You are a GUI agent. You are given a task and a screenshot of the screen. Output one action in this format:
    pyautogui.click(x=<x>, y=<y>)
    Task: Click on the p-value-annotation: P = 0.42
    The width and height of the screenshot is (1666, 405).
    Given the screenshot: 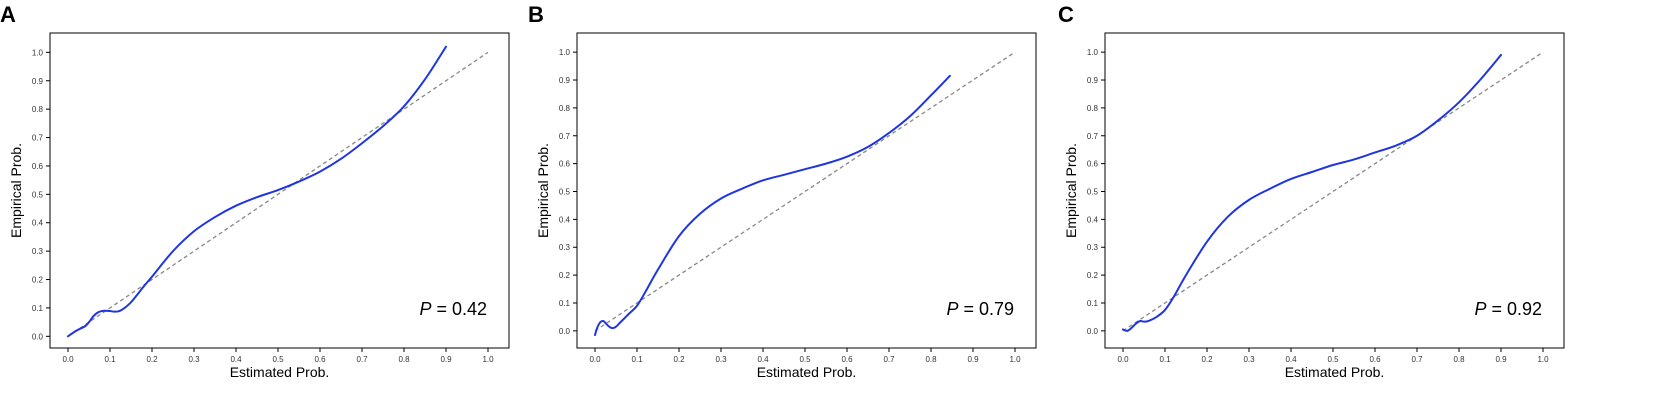 What is the action you would take?
    pyautogui.click(x=453, y=309)
    